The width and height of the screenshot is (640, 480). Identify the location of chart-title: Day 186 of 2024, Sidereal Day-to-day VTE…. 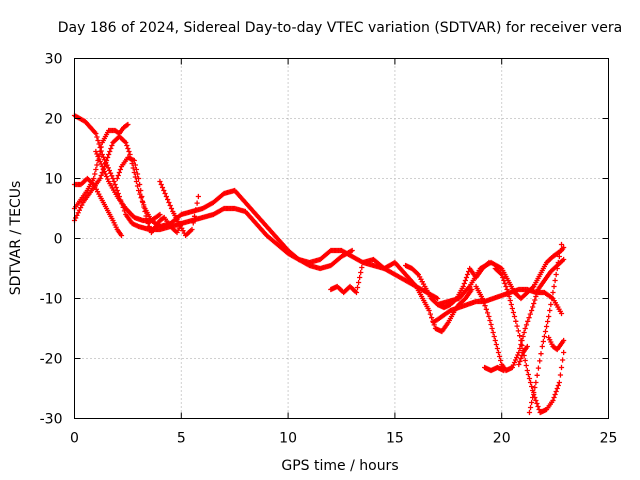
(340, 28).